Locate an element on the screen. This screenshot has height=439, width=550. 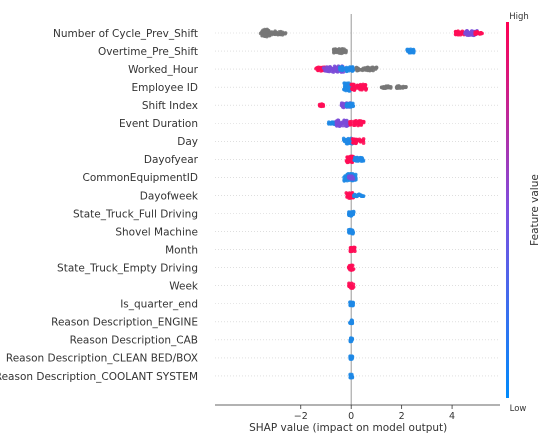
x-tick-label: −2 is located at coordinates (301, 416).